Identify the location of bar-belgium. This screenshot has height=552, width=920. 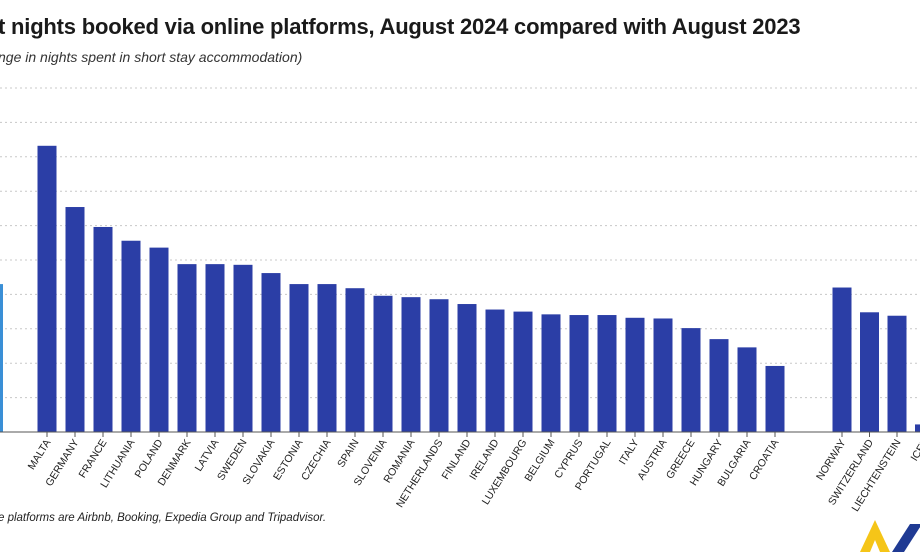
(551, 373).